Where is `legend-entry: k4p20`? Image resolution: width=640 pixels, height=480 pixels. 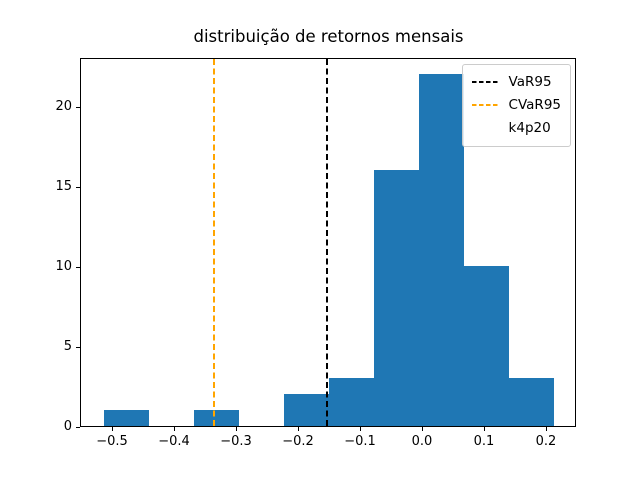
legend-entry: k4p20 is located at coordinates (516, 128).